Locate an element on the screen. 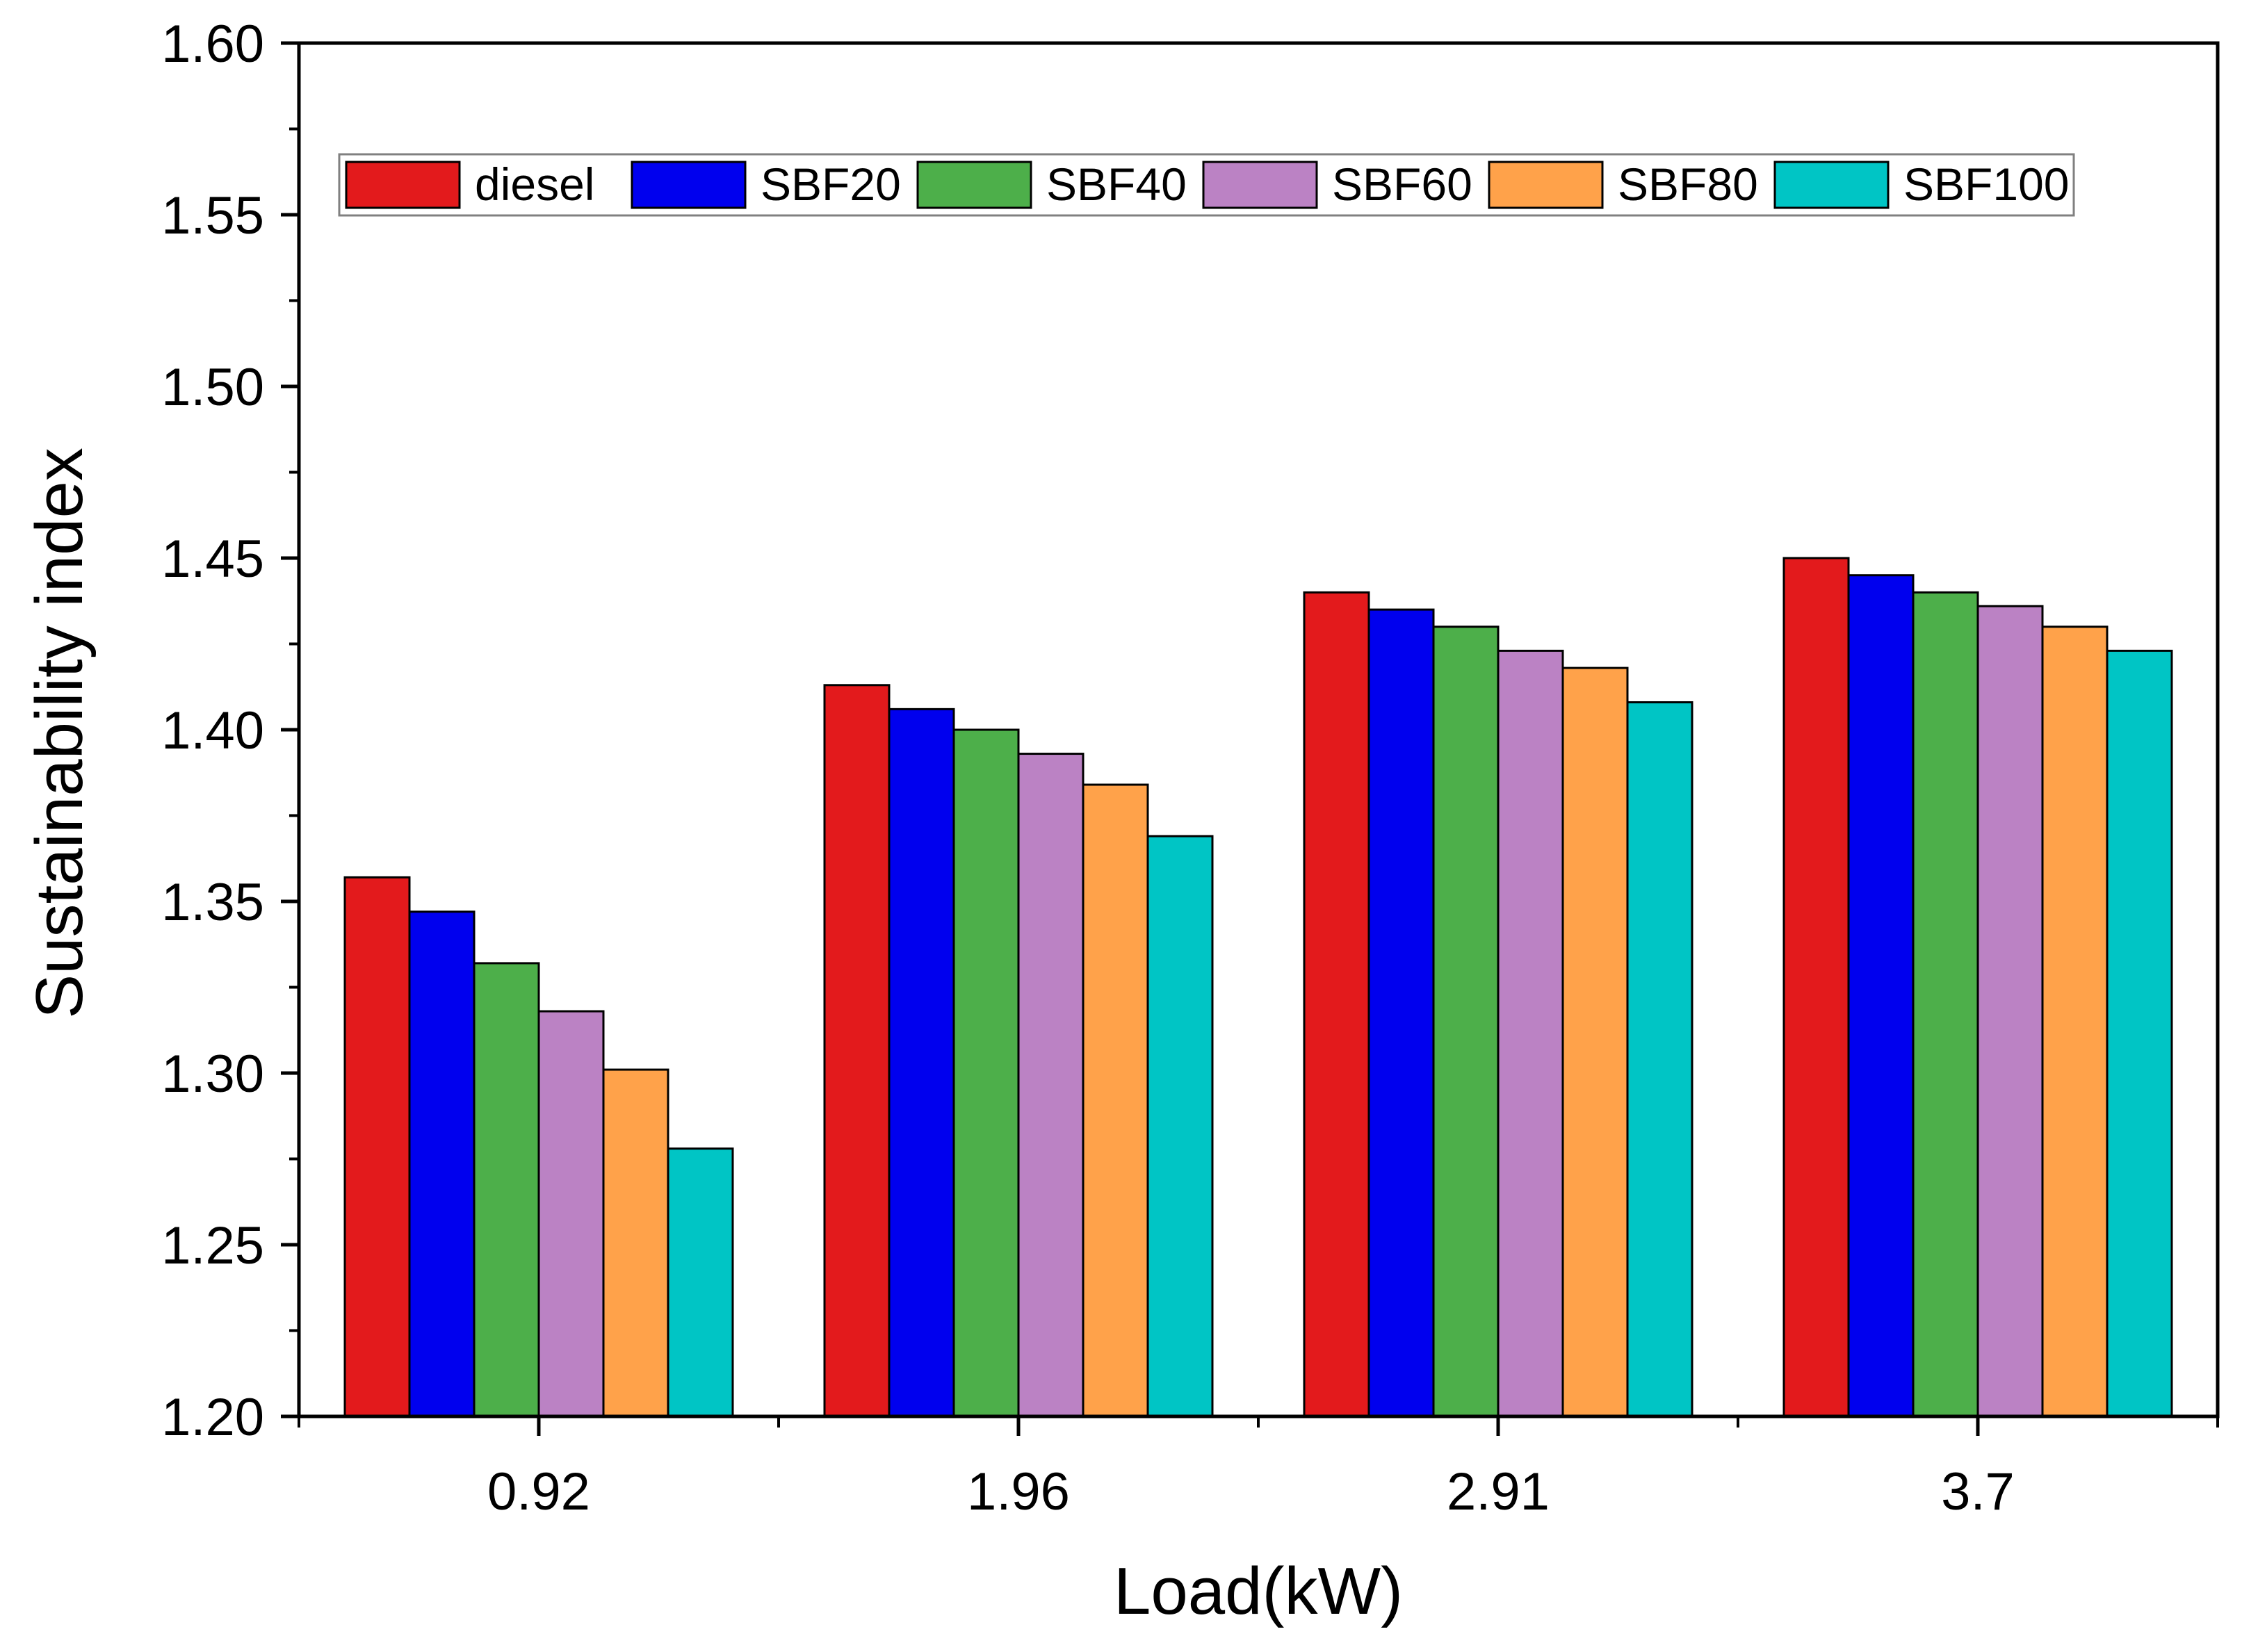 This screenshot has width=2242, height=1652. bar-SBF40-2.91 is located at coordinates (1466, 1021).